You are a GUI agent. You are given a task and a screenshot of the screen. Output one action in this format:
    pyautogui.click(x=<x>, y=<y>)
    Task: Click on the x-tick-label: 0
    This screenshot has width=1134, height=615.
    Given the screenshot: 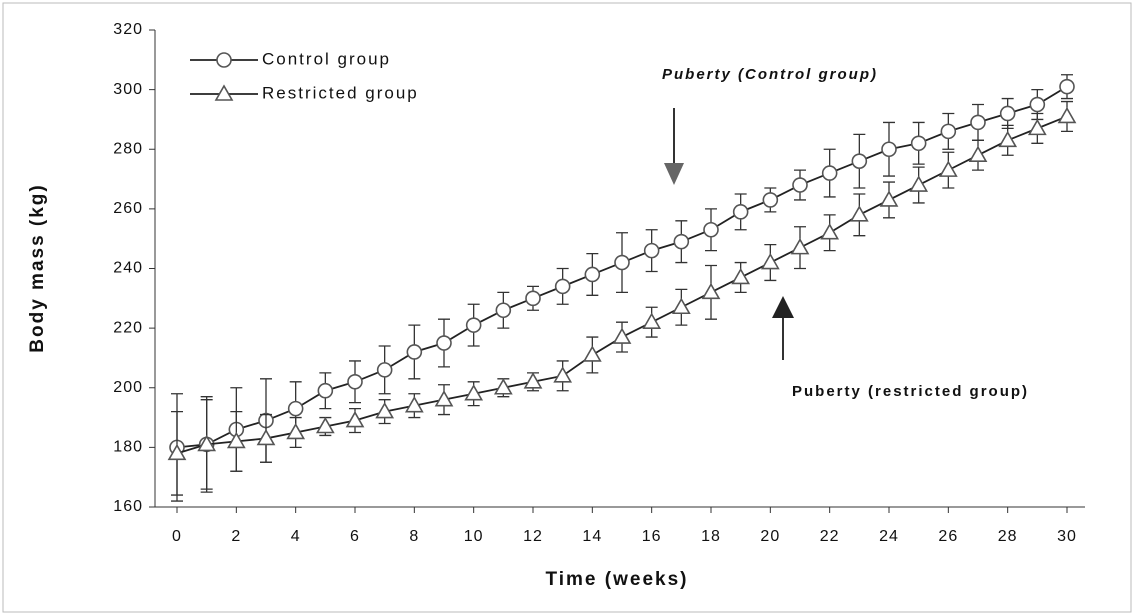 What is the action you would take?
    pyautogui.click(x=177, y=536)
    